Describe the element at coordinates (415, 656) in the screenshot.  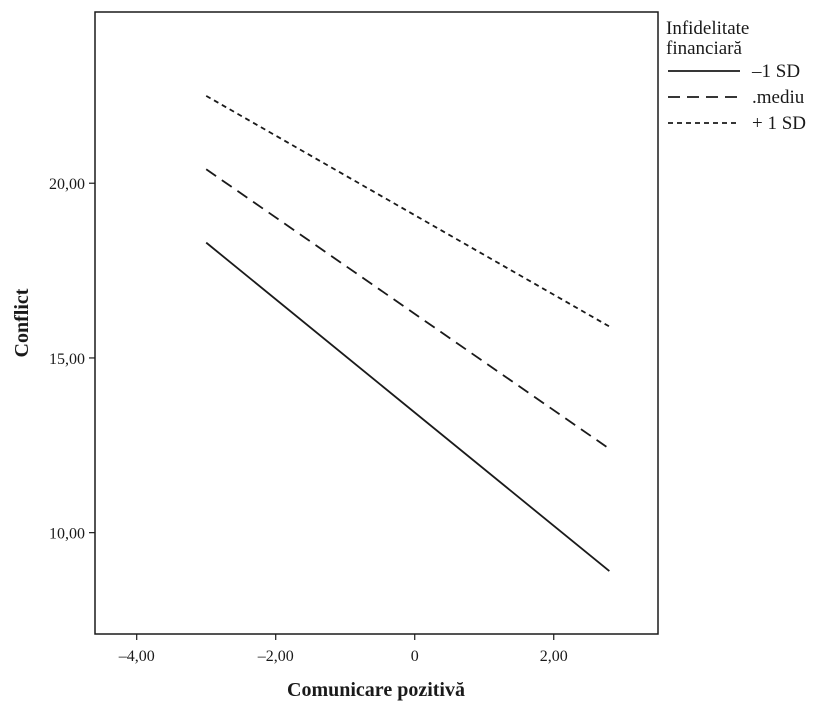
I see `x-tick-label-2: 0` at that location.